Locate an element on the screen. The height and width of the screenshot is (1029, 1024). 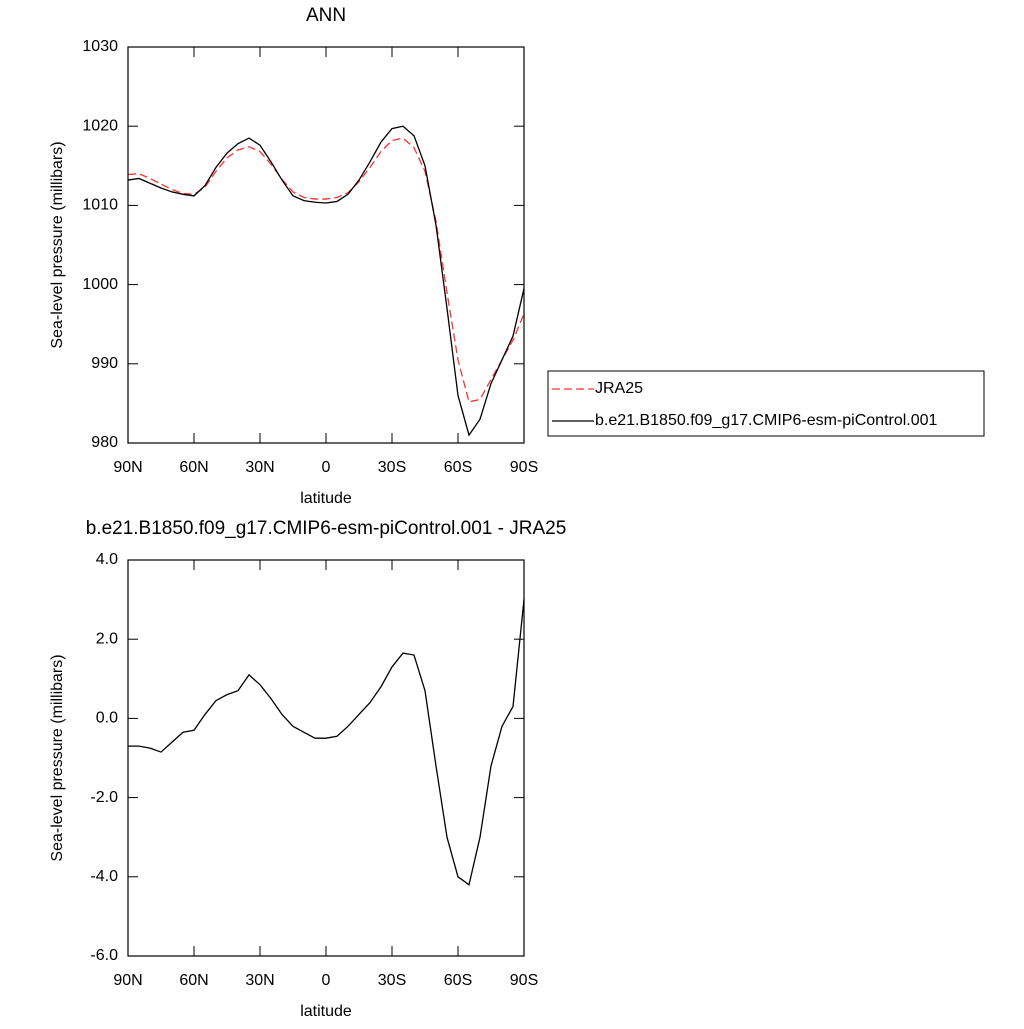
y-tick-label: 4.0 is located at coordinates (107, 559).